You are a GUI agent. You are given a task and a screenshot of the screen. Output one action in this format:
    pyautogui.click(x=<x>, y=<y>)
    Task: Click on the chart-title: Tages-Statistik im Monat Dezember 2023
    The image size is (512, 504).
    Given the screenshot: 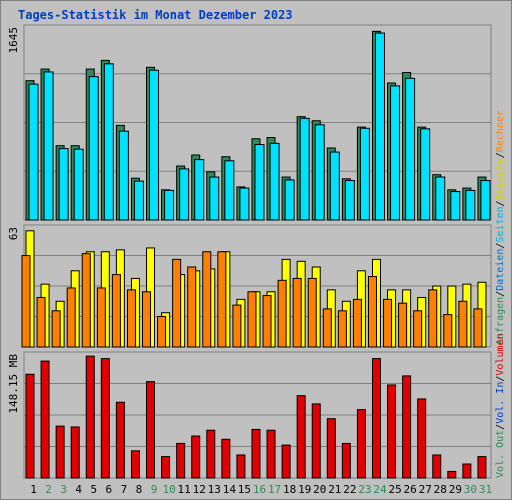 What is the action you would take?
    pyautogui.click(x=155, y=15)
    